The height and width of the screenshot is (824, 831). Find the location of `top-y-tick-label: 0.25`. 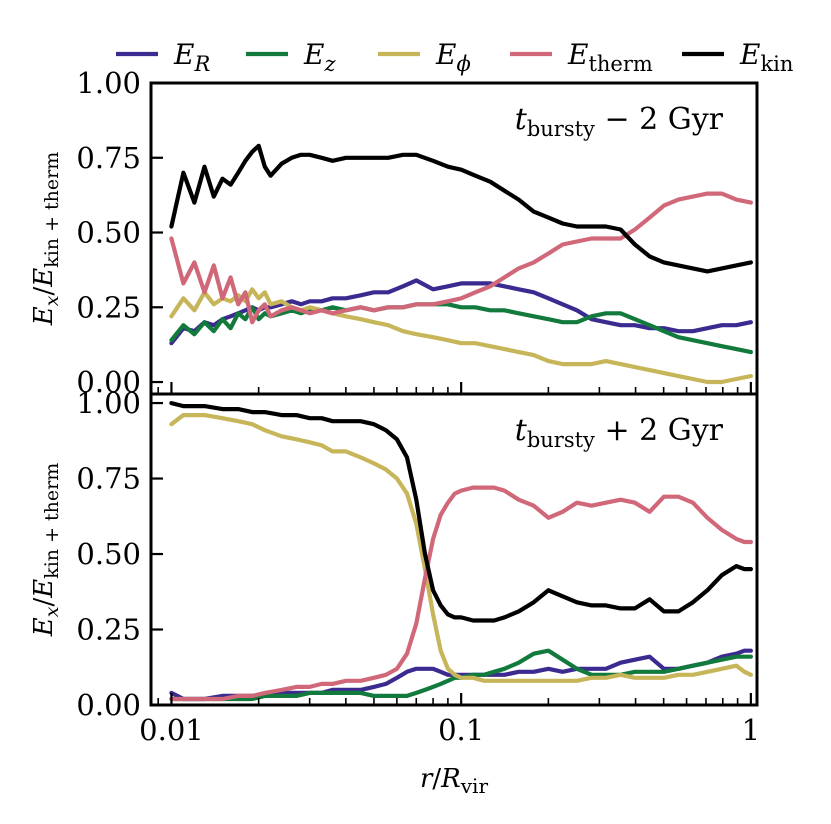

top-y-tick-label: 0.25 is located at coordinates (108, 307).